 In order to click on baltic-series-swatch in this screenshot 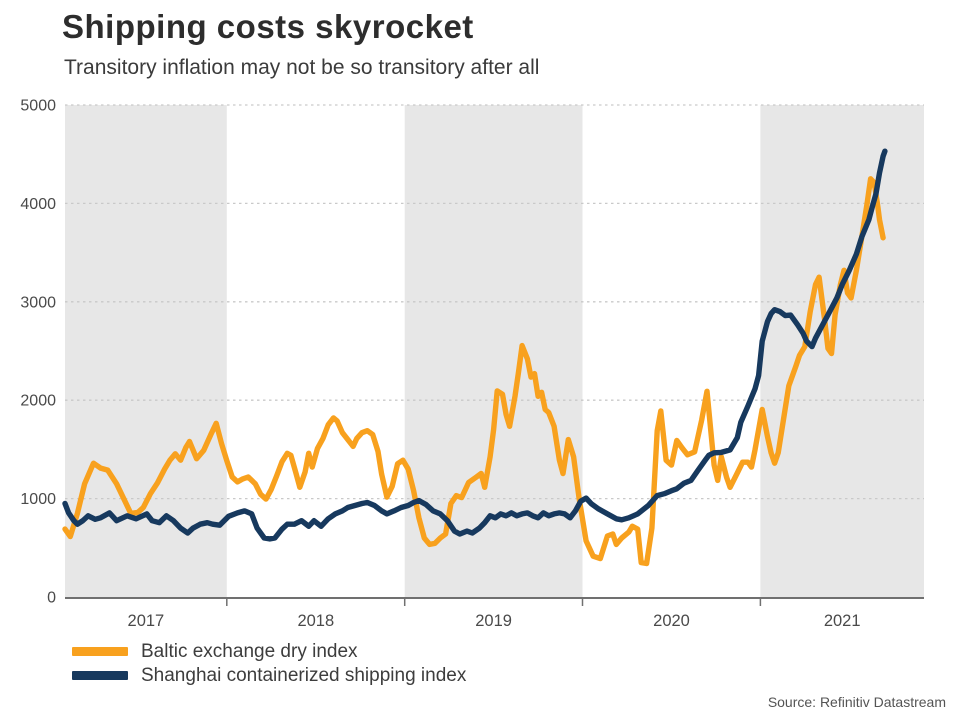, I will do `click(100, 651)`.